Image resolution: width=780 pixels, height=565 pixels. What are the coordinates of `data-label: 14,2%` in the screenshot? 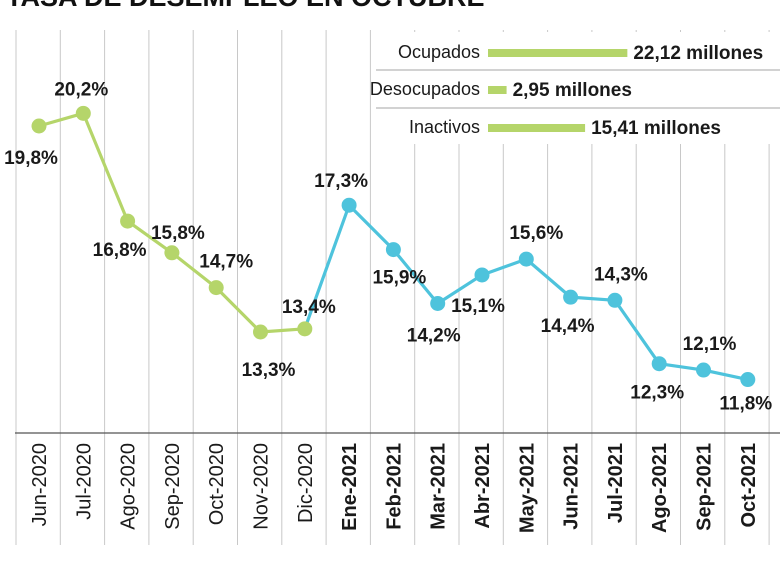 It's located at (434, 335).